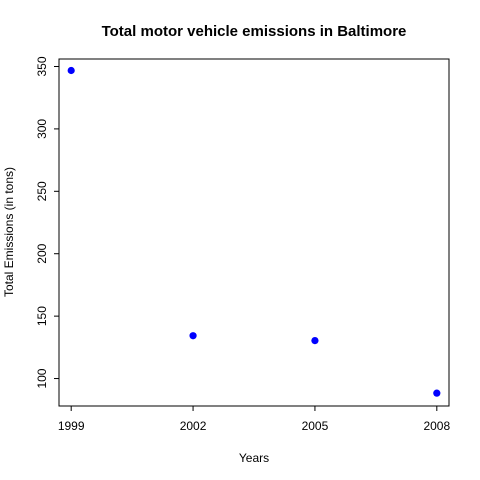 This screenshot has height=480, width=480. What do you see at coordinates (254, 458) in the screenshot?
I see `x-axis-label: Years` at bounding box center [254, 458].